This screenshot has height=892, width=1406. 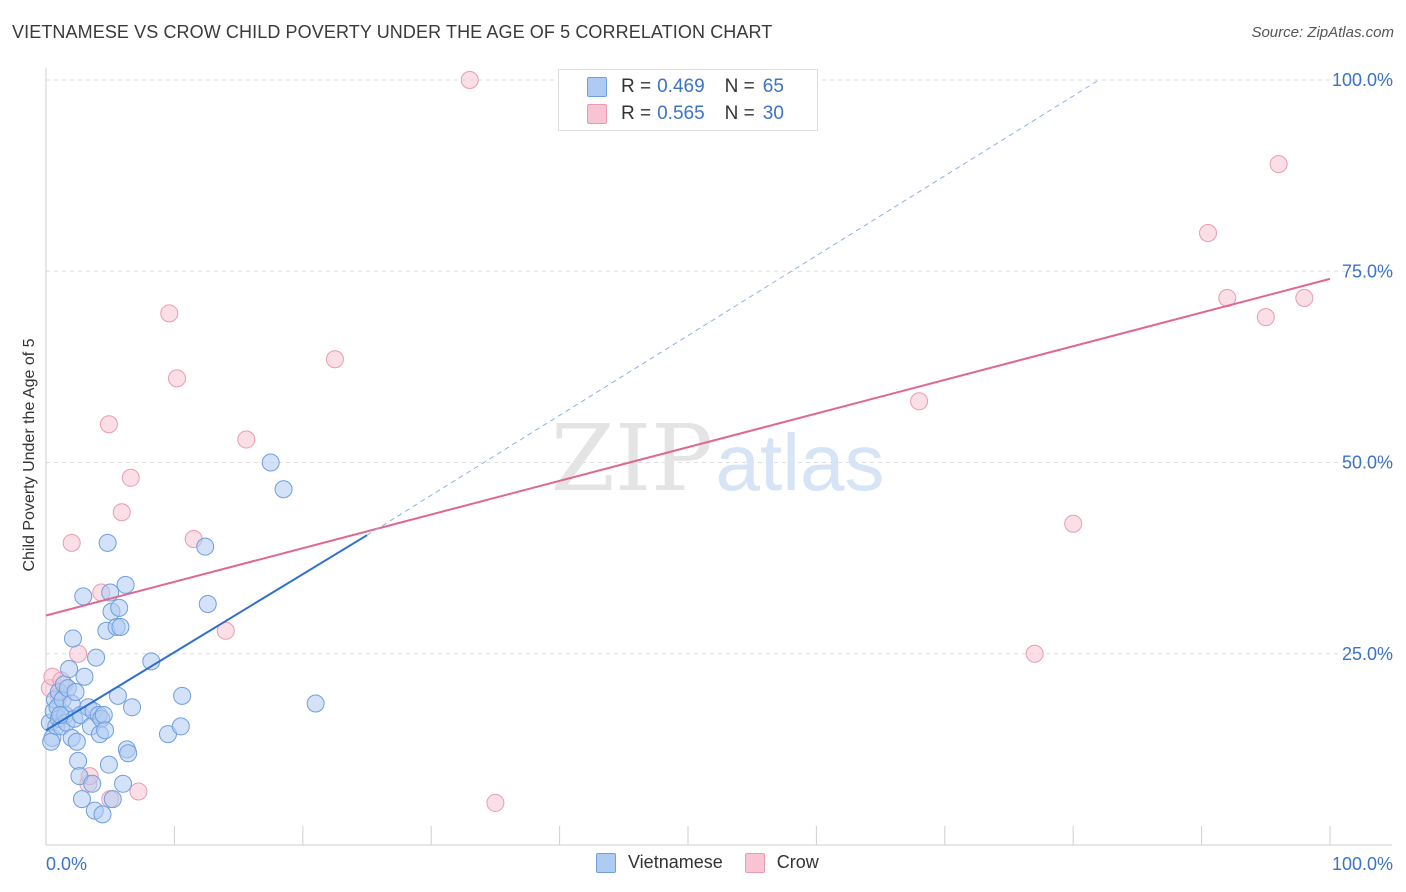 I want to click on legend-r-value: 0.565, so click(x=681, y=113).